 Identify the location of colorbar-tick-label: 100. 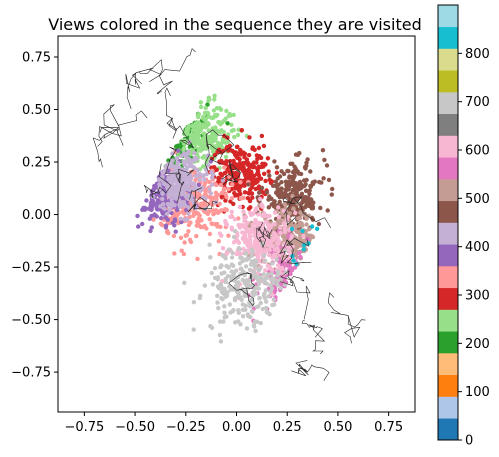
(477, 392).